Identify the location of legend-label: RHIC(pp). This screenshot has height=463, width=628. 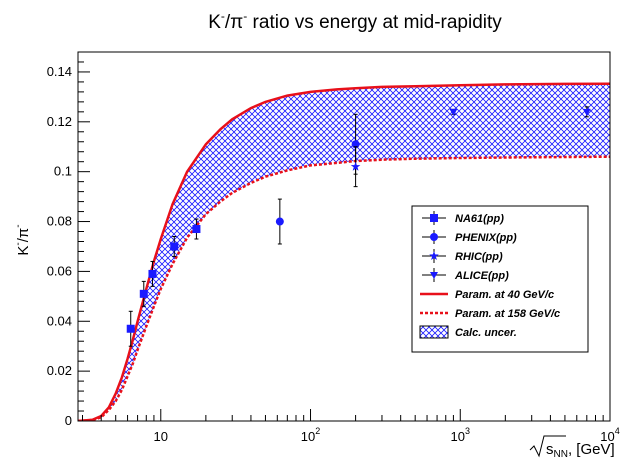
(479, 257).